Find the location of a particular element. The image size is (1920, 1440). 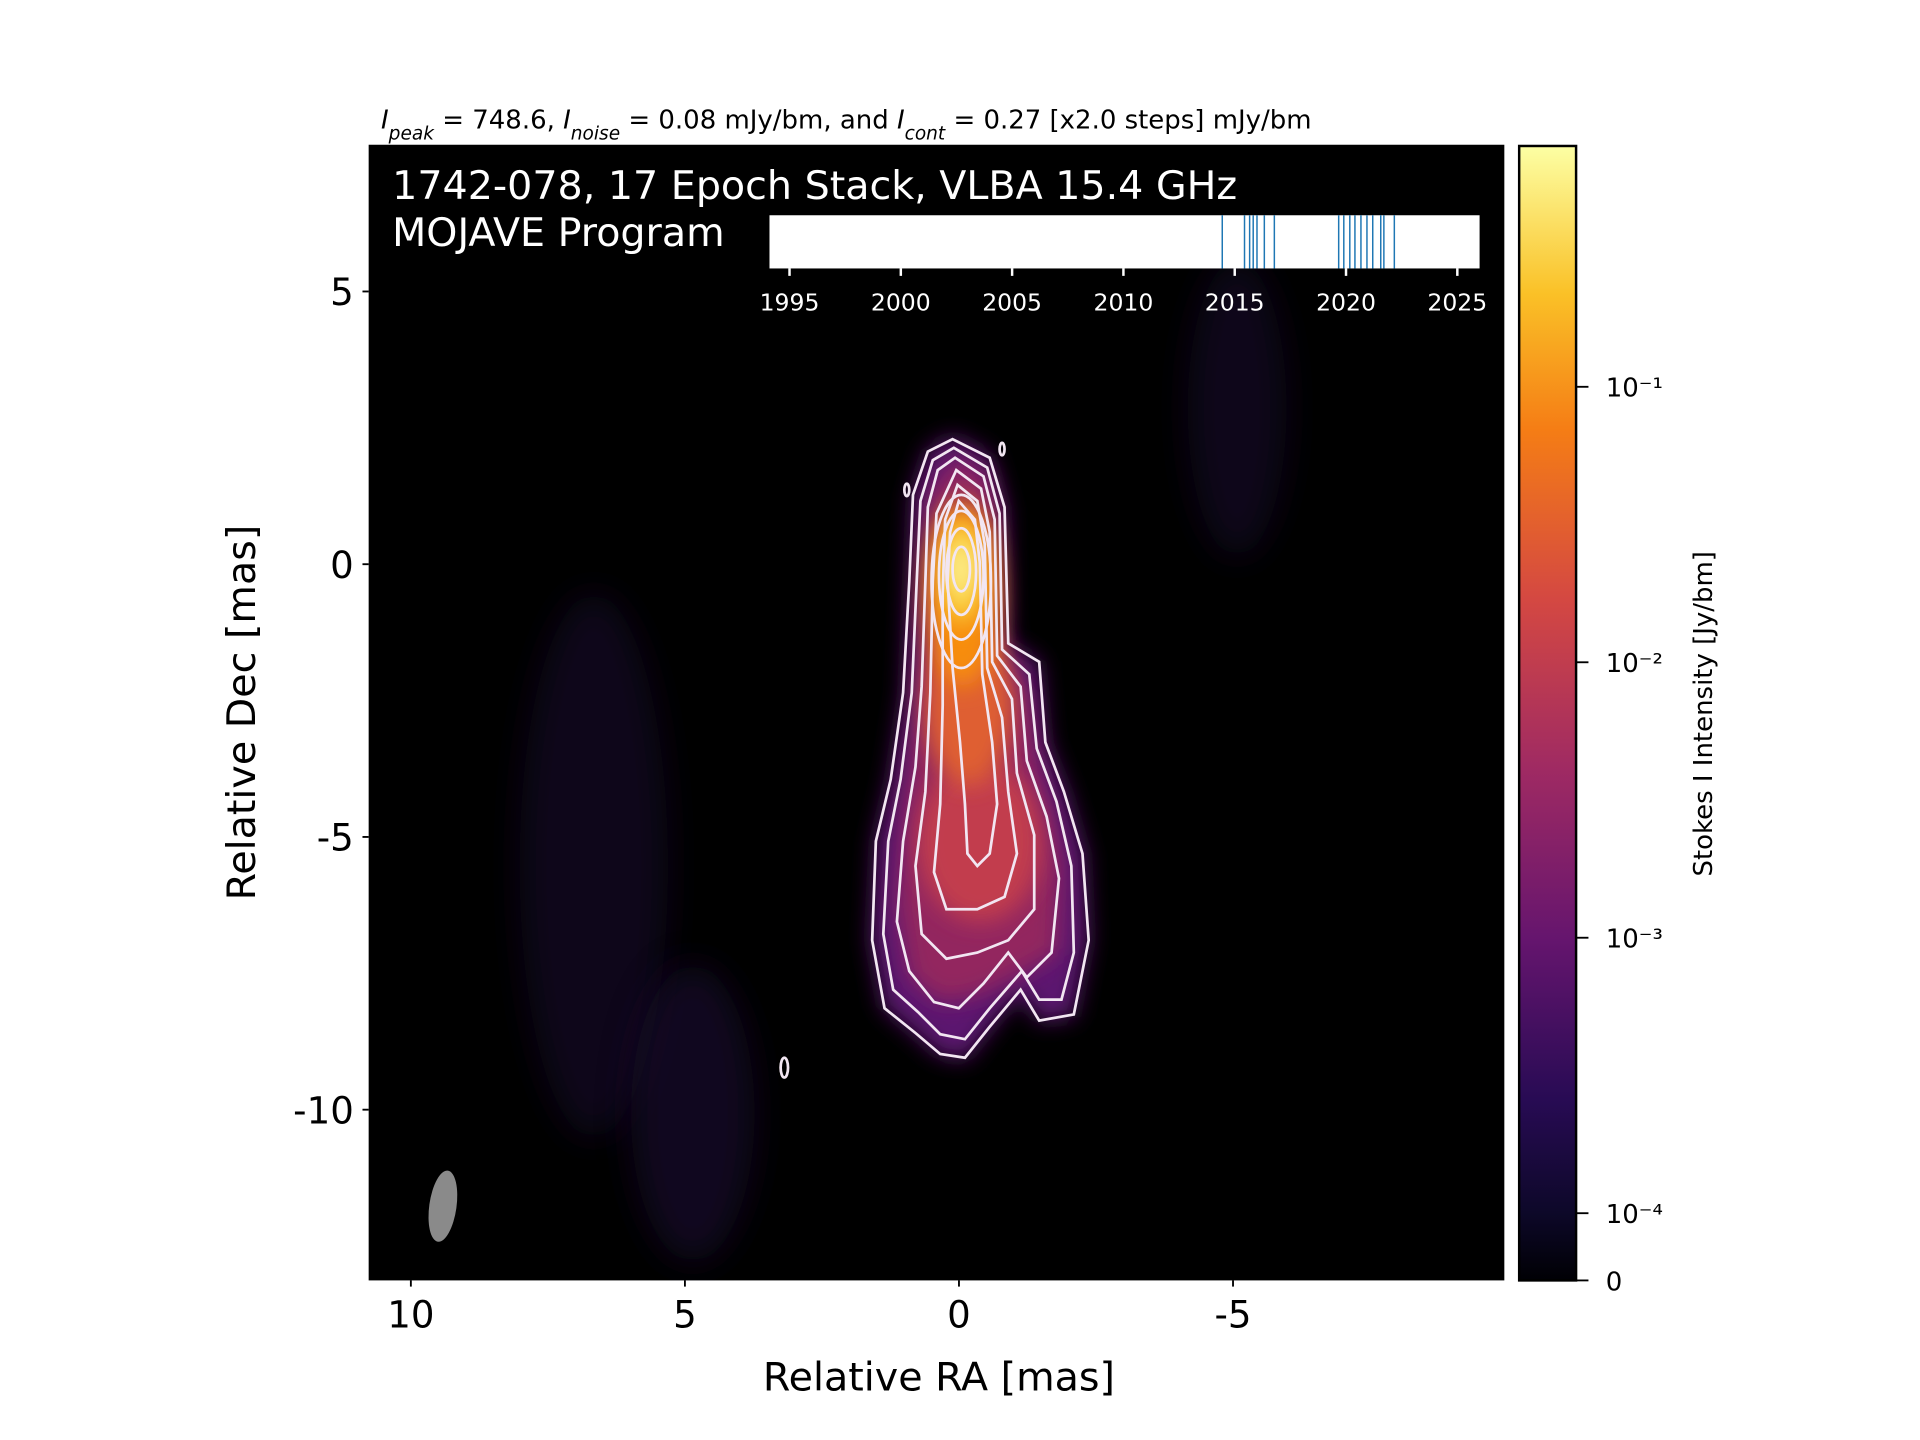

epoch-tick-label: 1995 is located at coordinates (790, 303).